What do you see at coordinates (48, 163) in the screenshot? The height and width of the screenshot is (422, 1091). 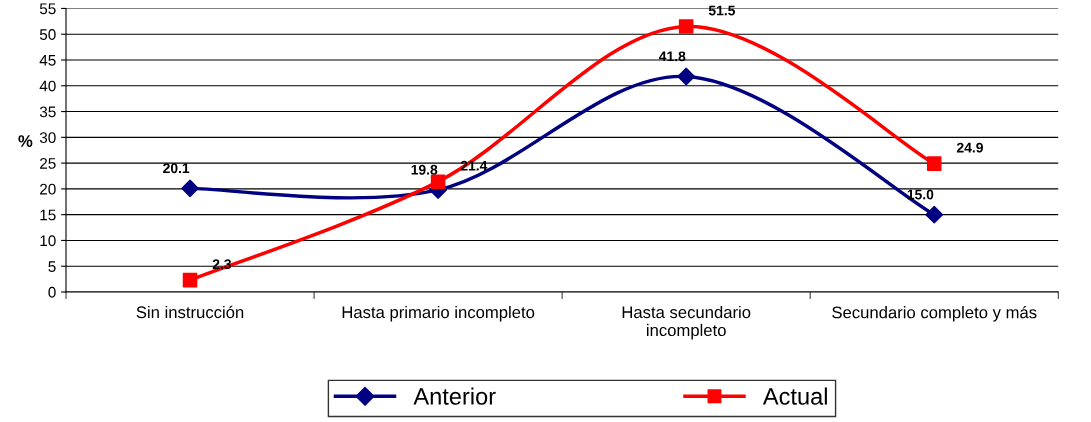 I see `y-tick-label: 25` at bounding box center [48, 163].